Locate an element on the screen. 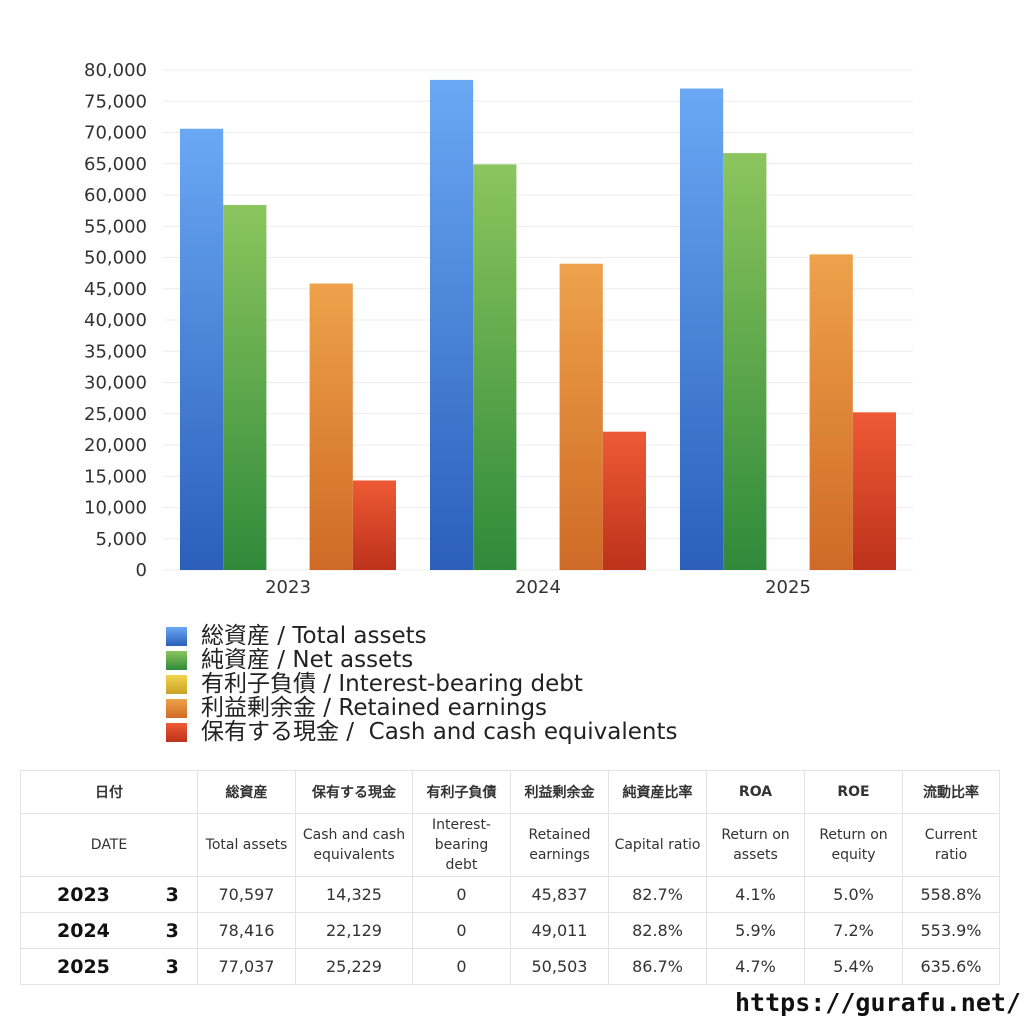  x-tick-label: 2024 is located at coordinates (538, 587).